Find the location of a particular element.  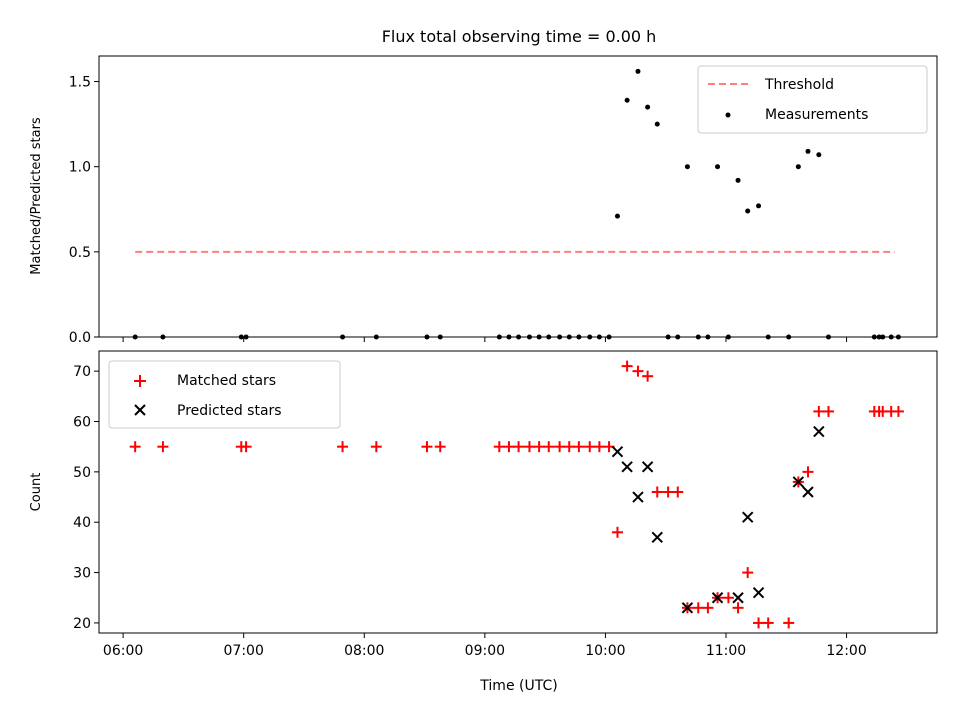

bottom-y-axis-label: Count is located at coordinates (36, 492).